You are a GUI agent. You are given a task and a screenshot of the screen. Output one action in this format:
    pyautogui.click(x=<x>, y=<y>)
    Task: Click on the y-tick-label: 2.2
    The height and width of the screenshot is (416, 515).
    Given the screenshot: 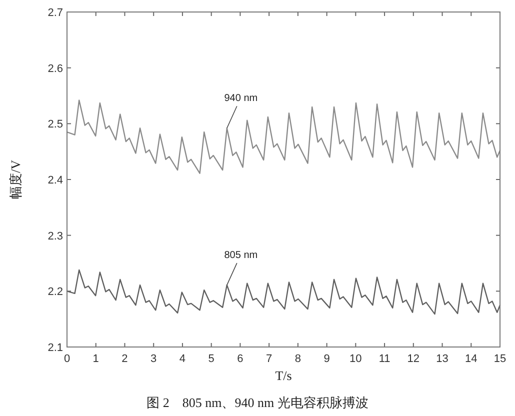 What is the action you would take?
    pyautogui.click(x=55, y=292)
    